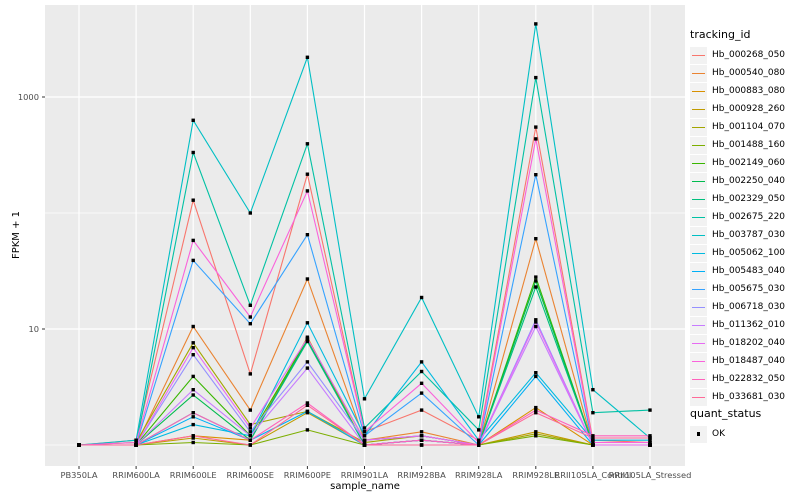 Image resolution: width=800 pixels, height=500 pixels. I want to click on legend-item-label: Hb_000928_260, so click(749, 109).